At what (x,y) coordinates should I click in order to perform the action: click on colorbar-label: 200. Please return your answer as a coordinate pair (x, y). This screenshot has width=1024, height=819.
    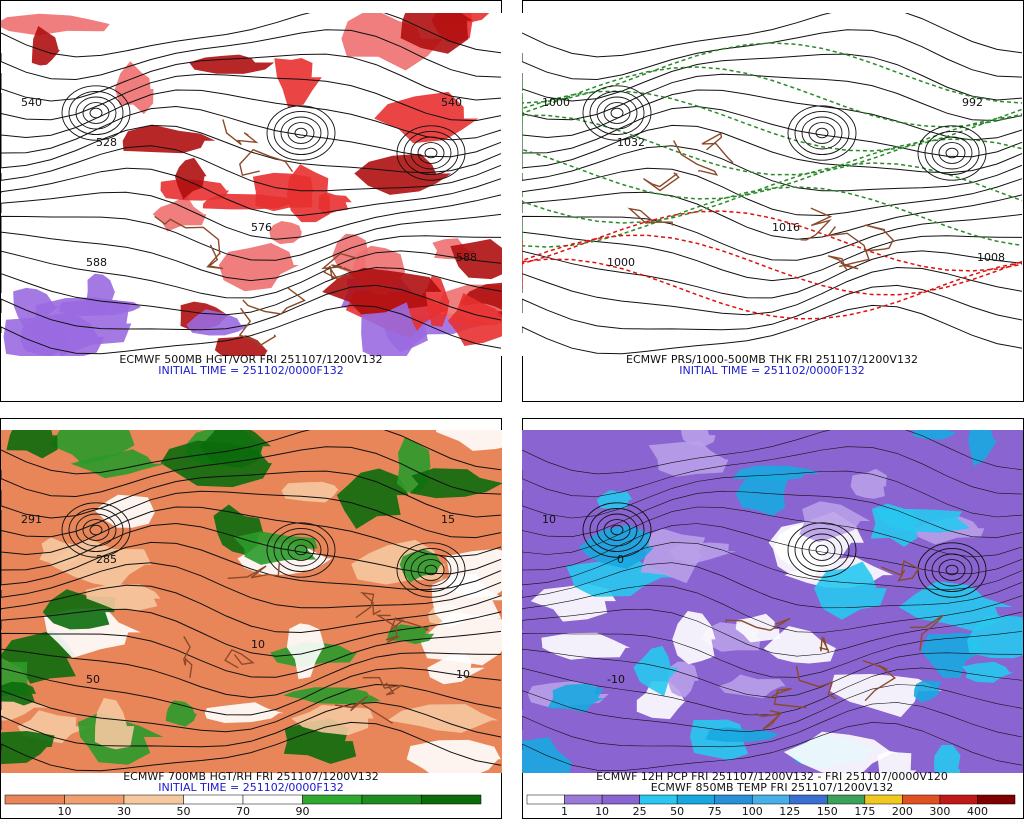
    Looking at the image, I should click on (902, 811).